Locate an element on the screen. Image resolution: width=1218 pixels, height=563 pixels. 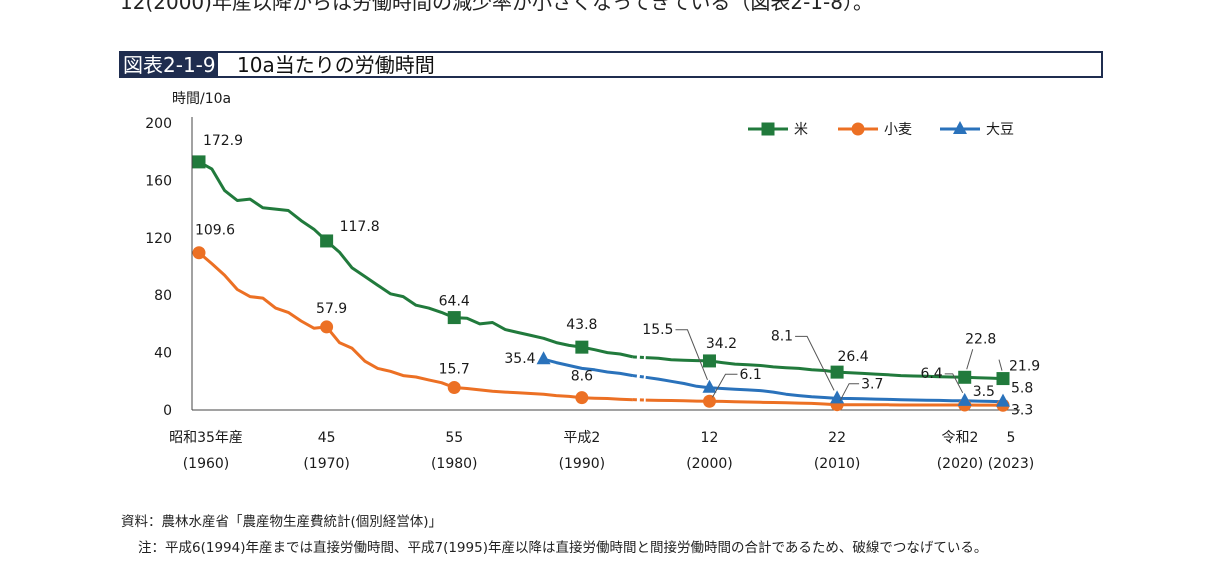
data-label: 117.8 is located at coordinates (360, 227).